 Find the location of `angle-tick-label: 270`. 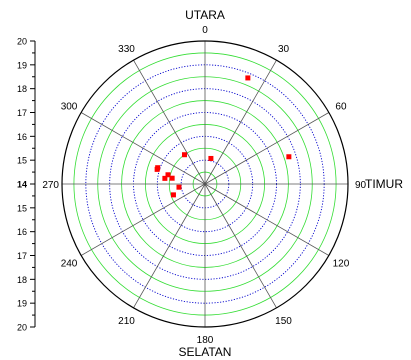

angle-tick-label: 270 is located at coordinates (50, 185).